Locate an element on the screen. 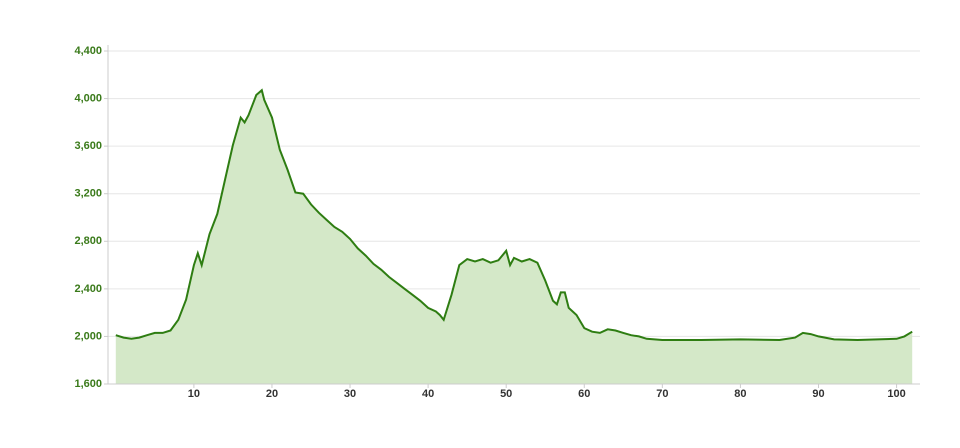 This screenshot has height=448, width=960. y-tick-label: 2,400 is located at coordinates (88, 289).